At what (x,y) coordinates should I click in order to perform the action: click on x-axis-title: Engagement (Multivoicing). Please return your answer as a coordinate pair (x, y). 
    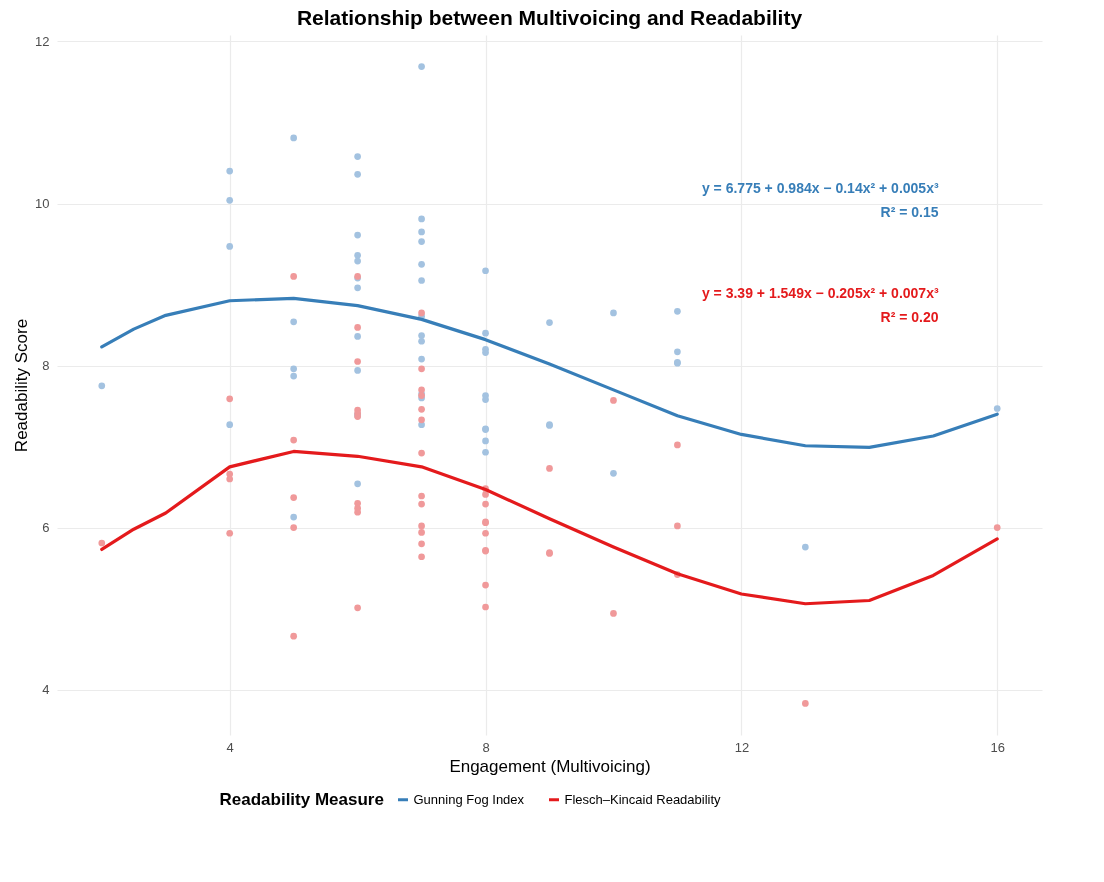
    Looking at the image, I should click on (550, 766).